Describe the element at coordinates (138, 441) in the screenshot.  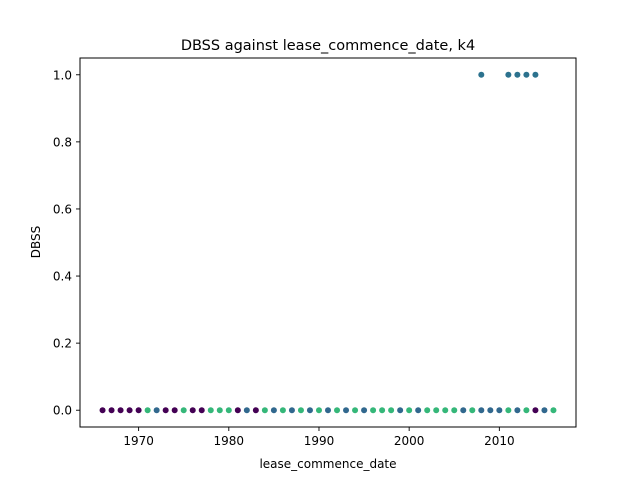
I see `x-tick-label: 1970` at that location.